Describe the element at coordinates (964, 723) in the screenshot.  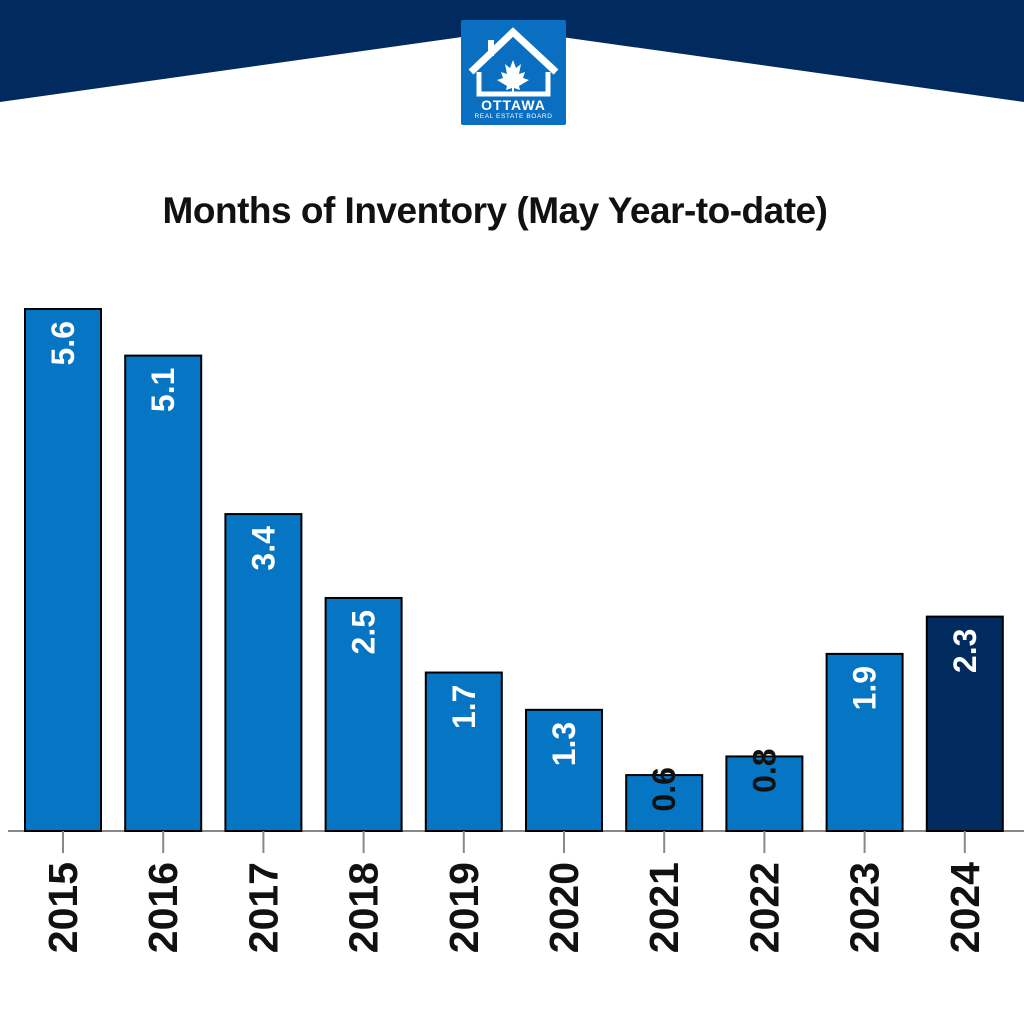
I see `bar-2024` at that location.